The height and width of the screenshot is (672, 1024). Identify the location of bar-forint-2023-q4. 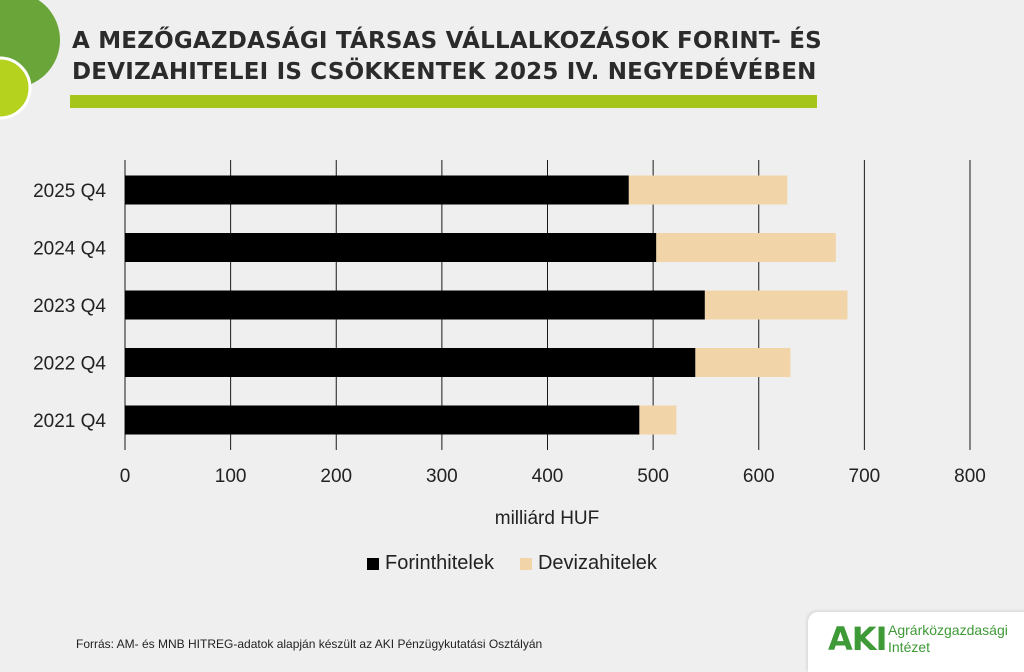
(415, 305).